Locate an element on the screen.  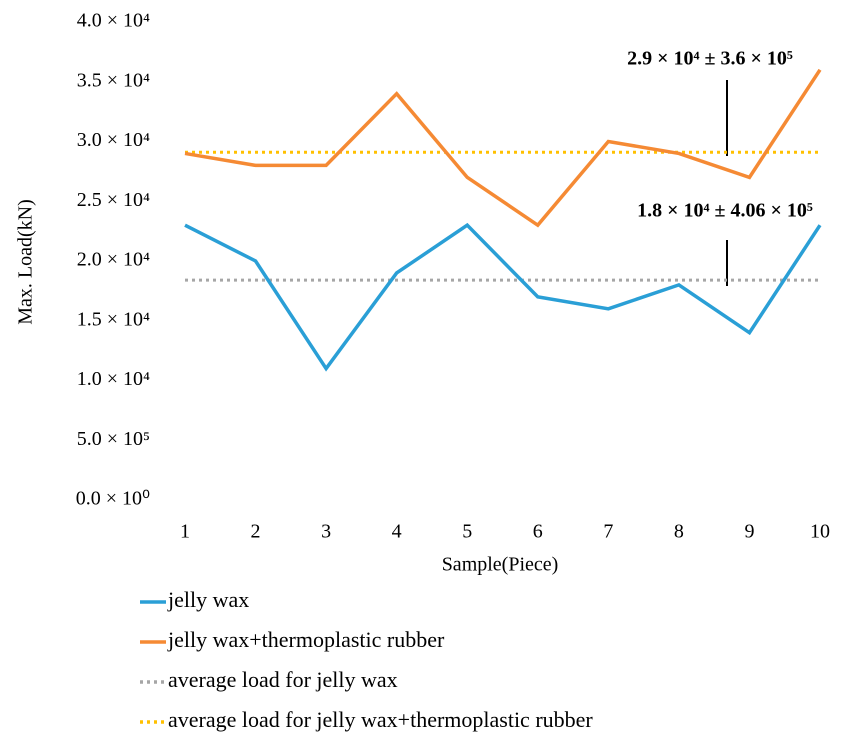
x-tick-label: 7 is located at coordinates (608, 532).